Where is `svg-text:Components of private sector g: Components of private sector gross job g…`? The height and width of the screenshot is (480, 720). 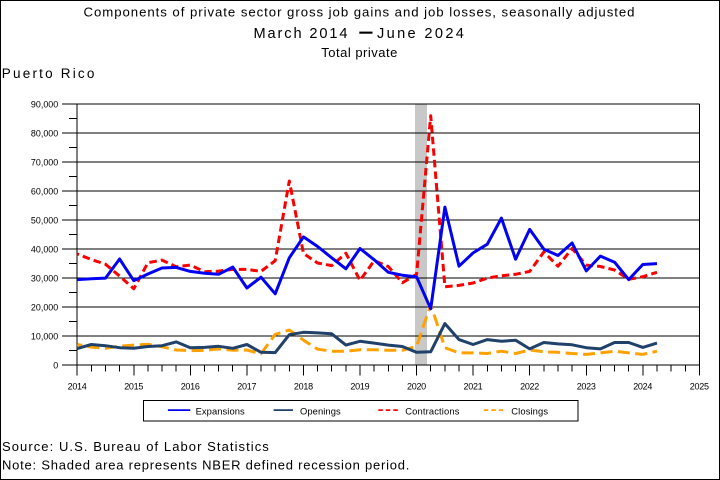 svg-text:Components of private sector g: Components of private sector gross job g… is located at coordinates (359, 12).